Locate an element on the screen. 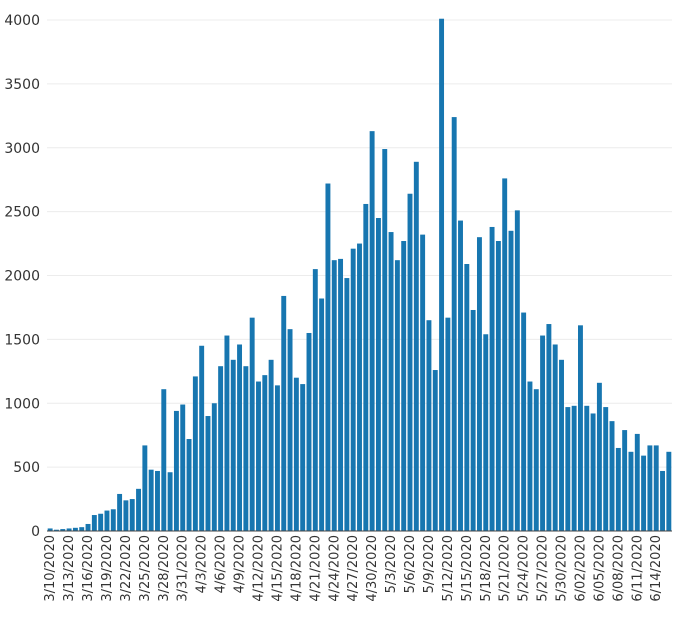 This screenshot has width=680, height=633. y-tick-label: 2500 is located at coordinates (22, 213).